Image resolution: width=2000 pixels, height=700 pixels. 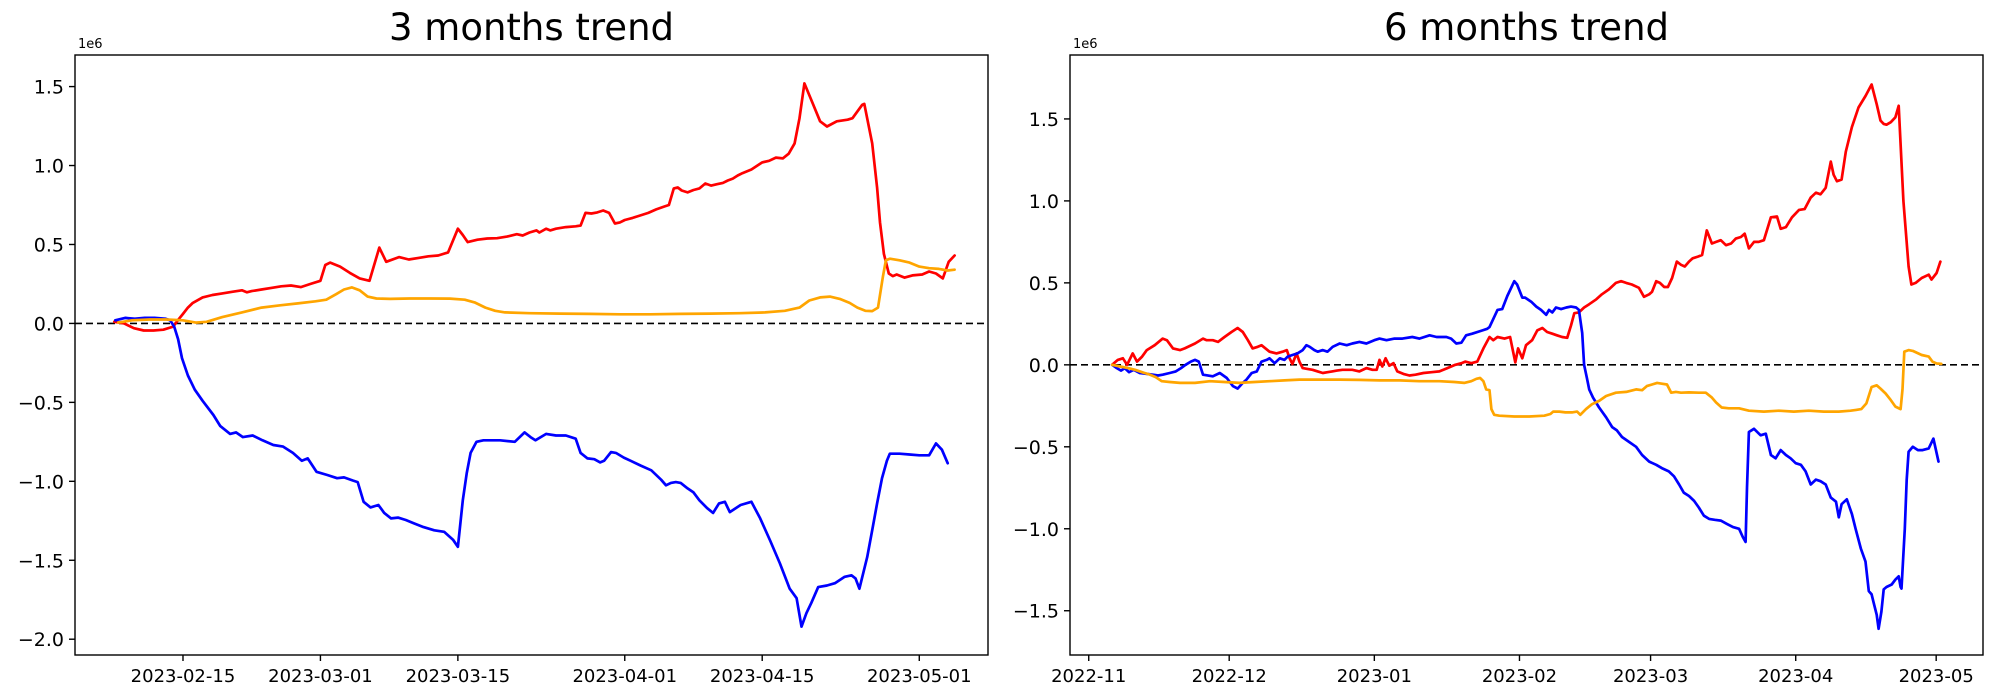 I want to click on x-tick-label: 2023-04, so click(x=1795, y=676).